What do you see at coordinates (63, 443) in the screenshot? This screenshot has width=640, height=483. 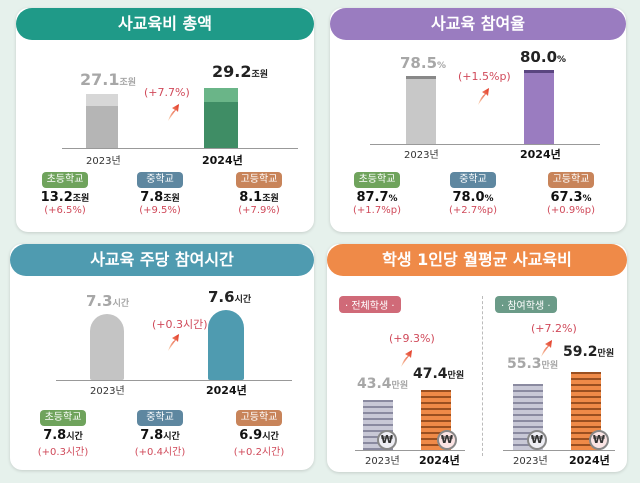 I see `stat-elementary: 7.8시간 (+0.3시간)` at bounding box center [63, 443].